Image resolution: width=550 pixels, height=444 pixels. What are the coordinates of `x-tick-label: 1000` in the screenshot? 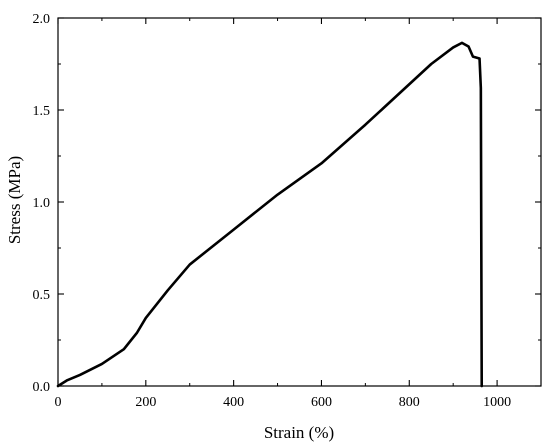 It's located at (497, 402).